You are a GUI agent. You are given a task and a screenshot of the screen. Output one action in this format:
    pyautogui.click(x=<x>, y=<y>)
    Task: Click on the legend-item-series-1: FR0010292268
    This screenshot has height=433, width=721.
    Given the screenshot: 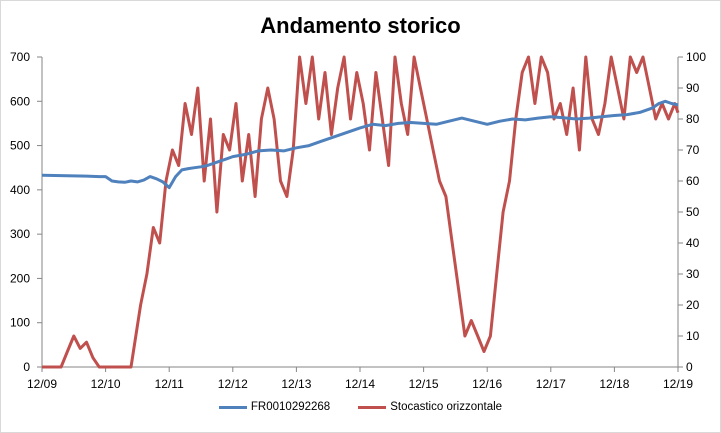 What is the action you would take?
    pyautogui.click(x=274, y=407)
    